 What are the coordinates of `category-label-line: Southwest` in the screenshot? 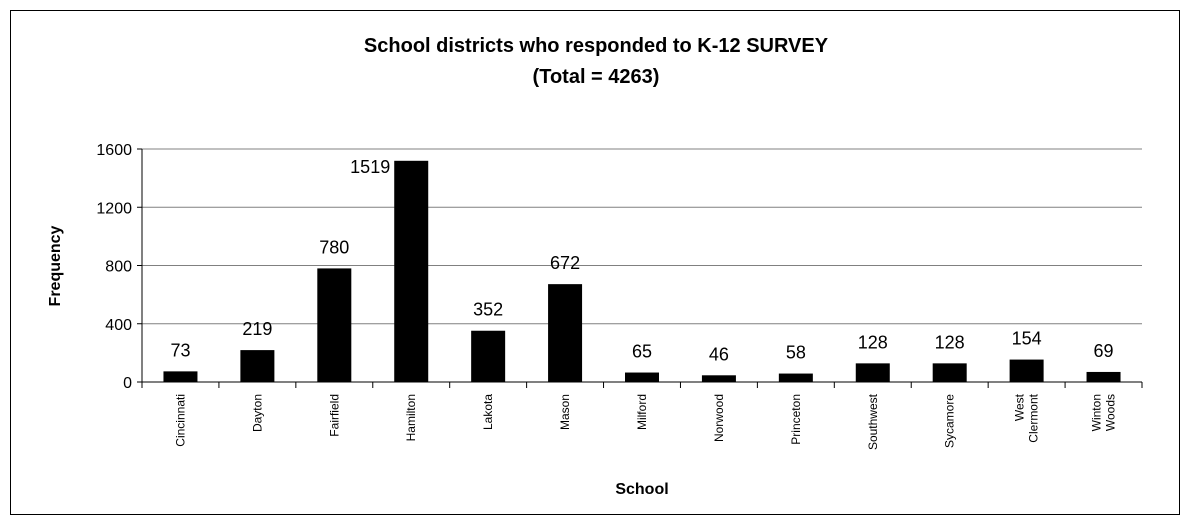 It's located at (873, 421).